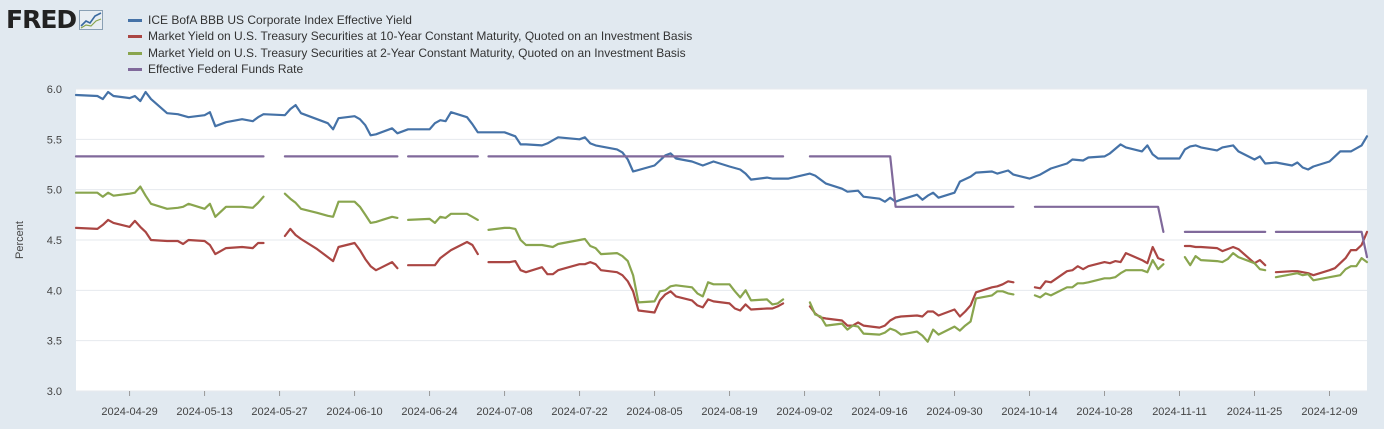 The width and height of the screenshot is (1384, 429). Describe the element at coordinates (1179, 412) in the screenshot. I see `x-tick-label: 2024-11-11` at that location.